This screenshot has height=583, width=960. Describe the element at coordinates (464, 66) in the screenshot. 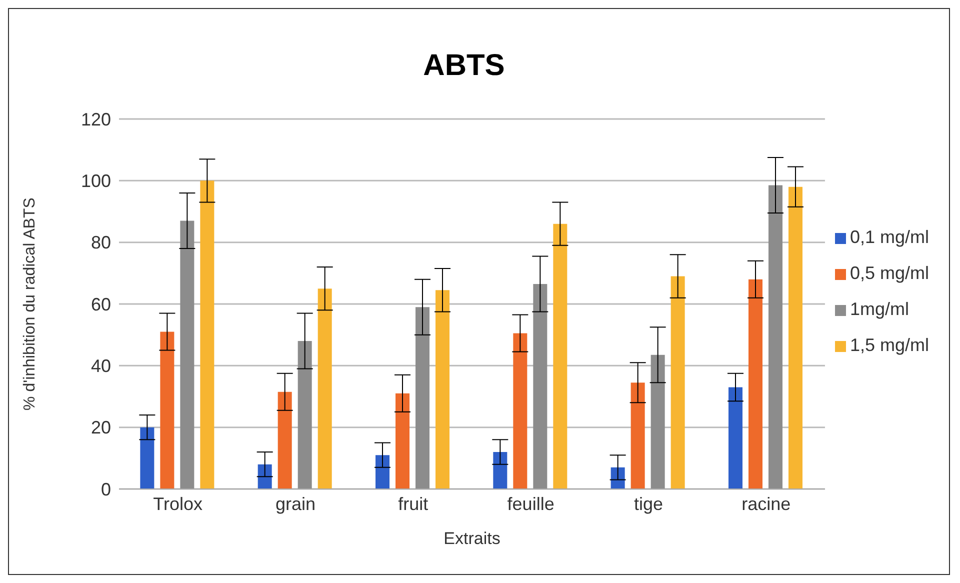

I see `chart-title: ABTS` at that location.